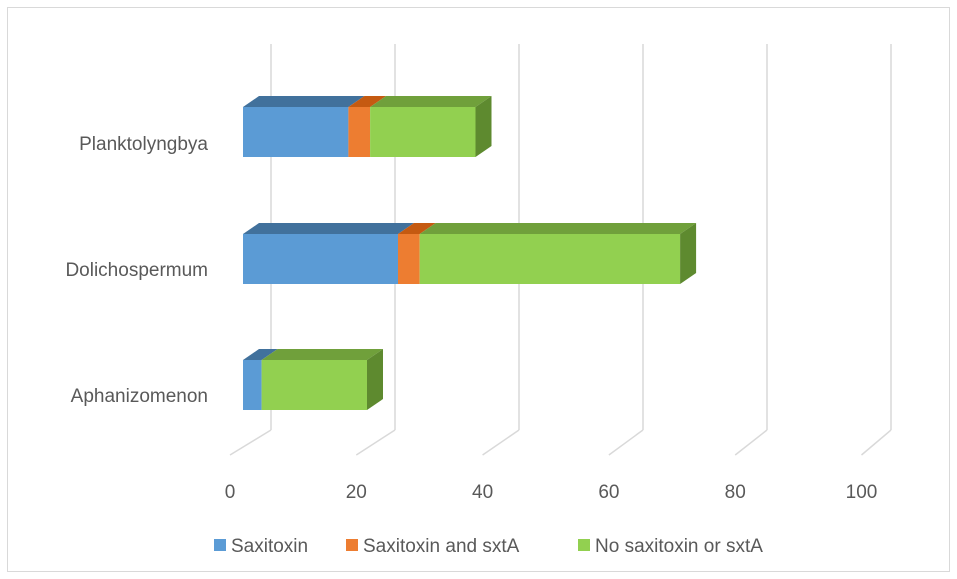 This screenshot has height=579, width=957. I want to click on legend-label: No saxitoxin or sxtA, so click(679, 546).